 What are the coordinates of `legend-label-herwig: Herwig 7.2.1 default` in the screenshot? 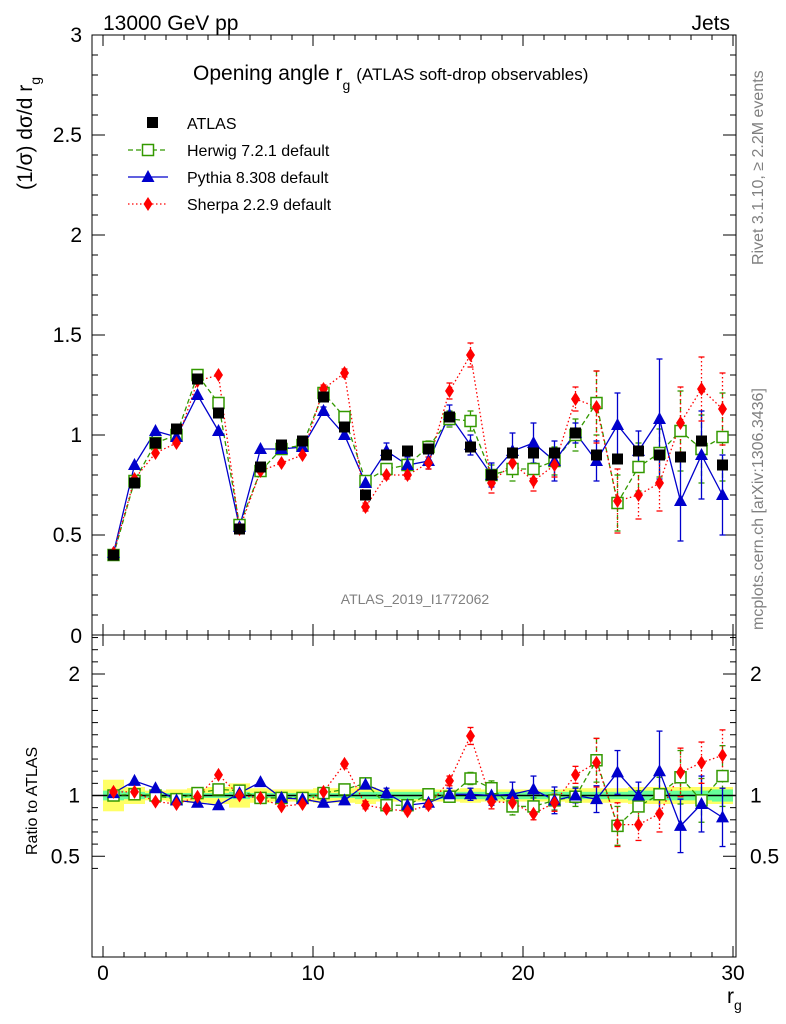 It's located at (258, 151).